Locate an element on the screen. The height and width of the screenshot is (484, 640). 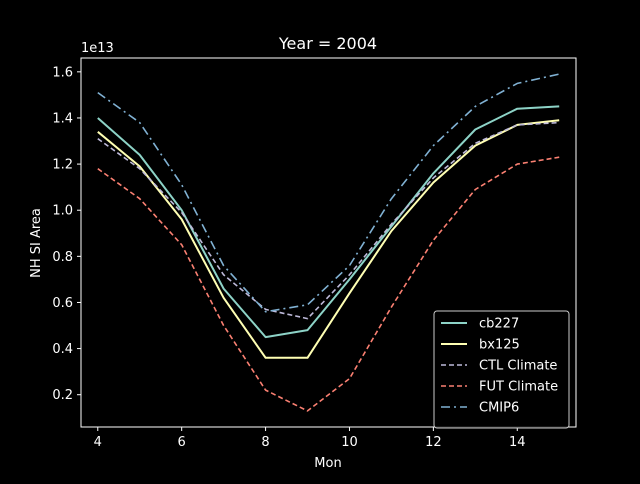
legend-label-cmip6: CMIP6 is located at coordinates (499, 408).